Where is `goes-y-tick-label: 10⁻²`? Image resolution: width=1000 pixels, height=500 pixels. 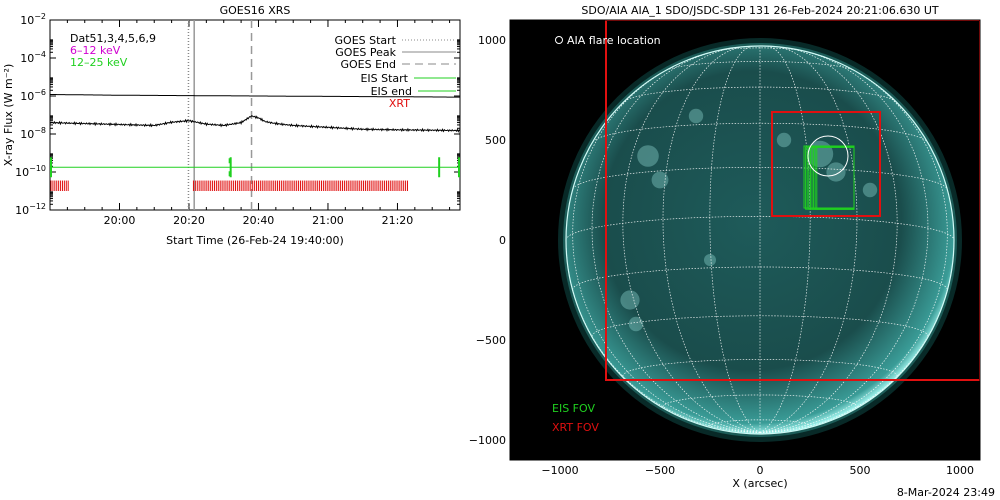 goes-y-tick-label: 10⁻² is located at coordinates (33, 19).